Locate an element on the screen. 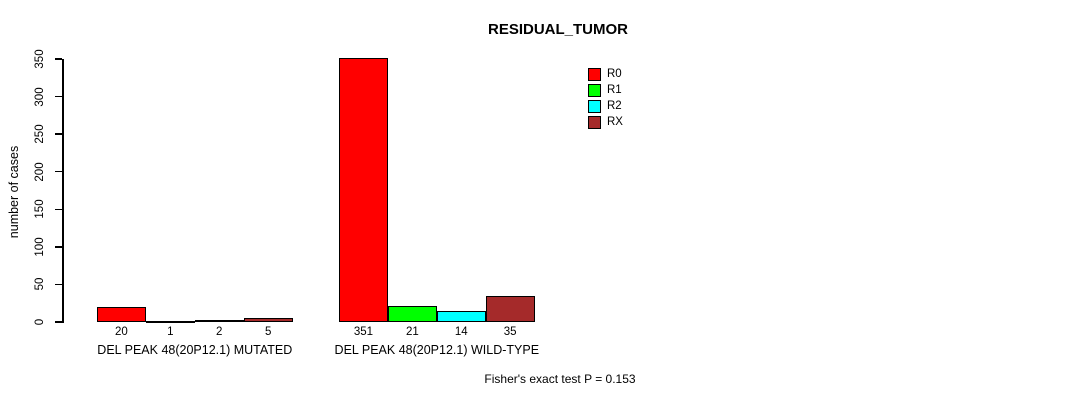 The width and height of the screenshot is (1090, 400). y-tick-label: 0 is located at coordinates (40, 322).